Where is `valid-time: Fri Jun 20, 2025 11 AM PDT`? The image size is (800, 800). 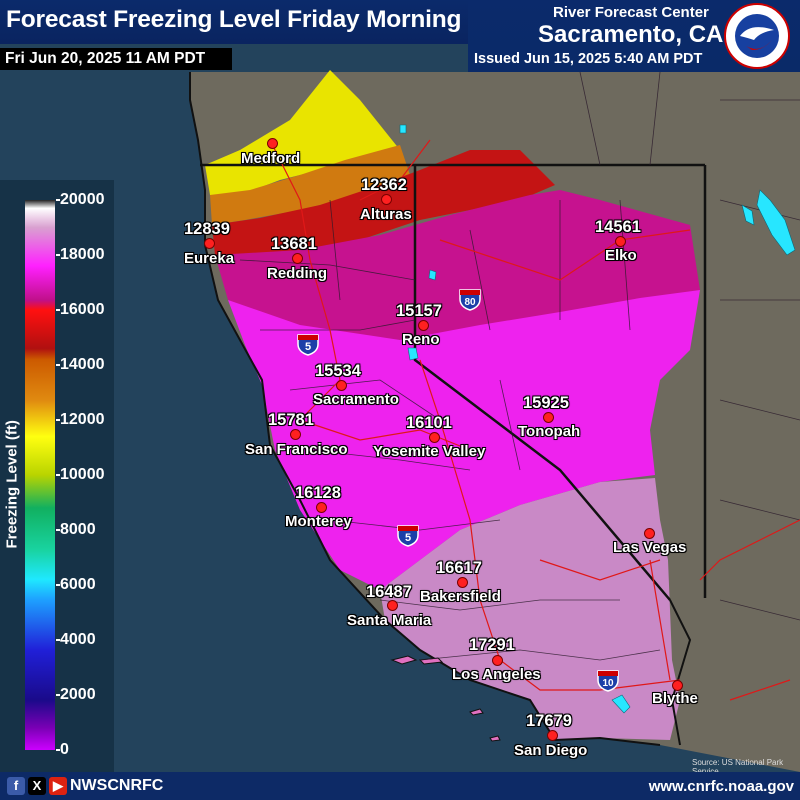
valid-time: Fri Jun 20, 2025 11 AM PDT is located at coordinates (105, 58).